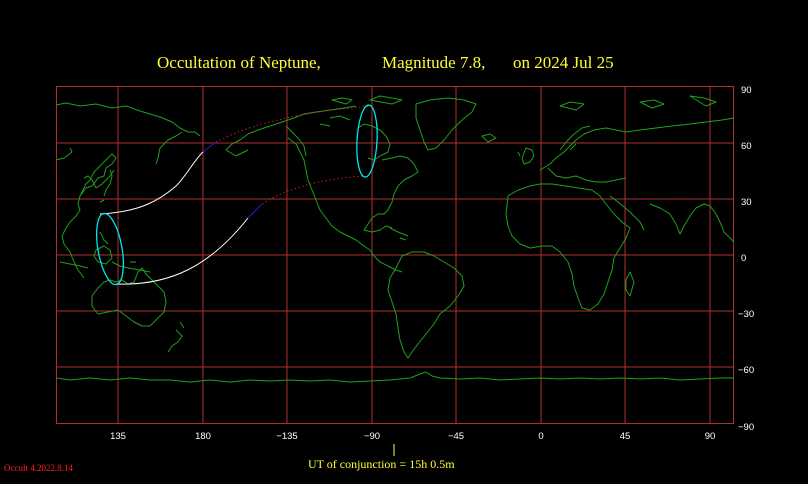 This screenshot has width=808, height=484. What do you see at coordinates (38, 468) in the screenshot?
I see `software-credit: Occult 4.2022.8.14` at bounding box center [38, 468].